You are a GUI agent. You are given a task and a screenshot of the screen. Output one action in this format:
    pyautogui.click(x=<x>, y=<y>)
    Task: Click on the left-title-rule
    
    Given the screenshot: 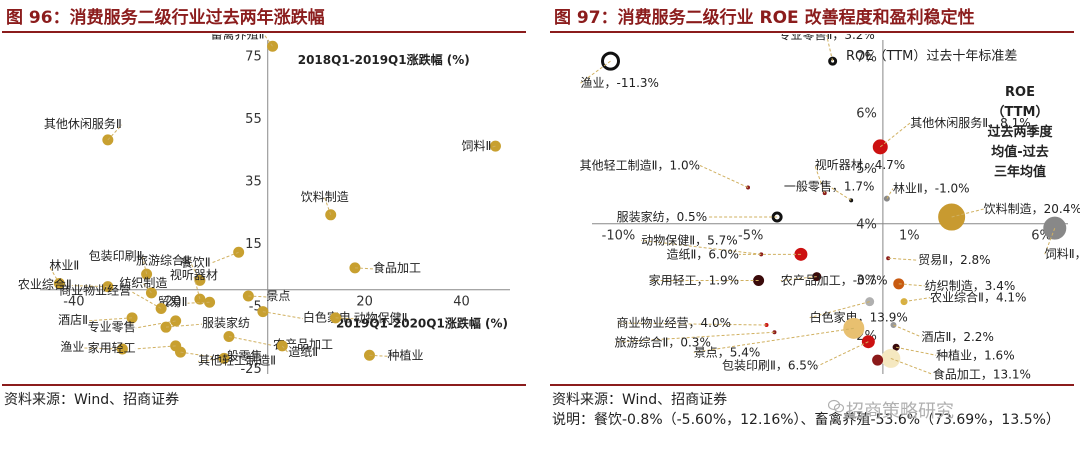 What is the action you would take?
    pyautogui.click(x=264, y=32)
    